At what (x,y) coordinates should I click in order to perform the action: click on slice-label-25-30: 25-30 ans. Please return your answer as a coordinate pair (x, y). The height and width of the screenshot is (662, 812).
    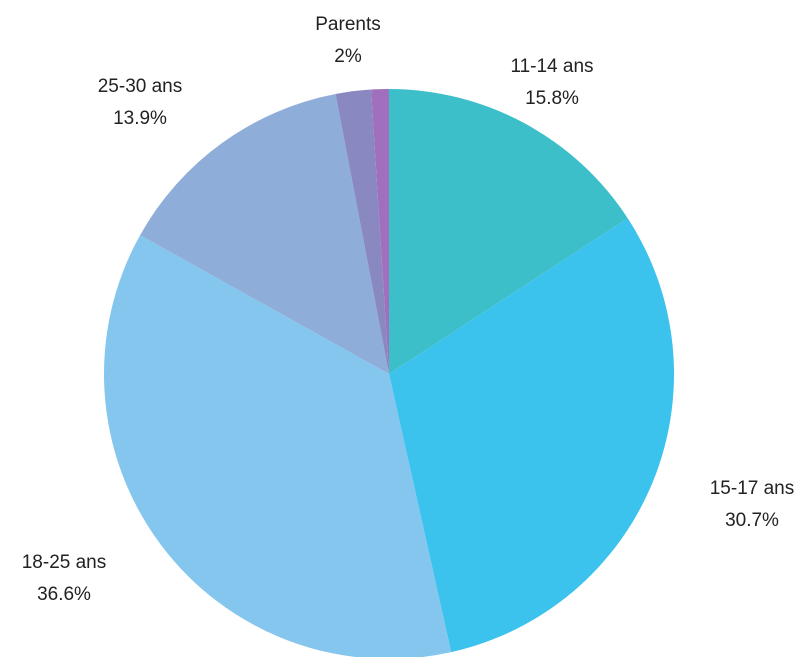
    Looking at the image, I should click on (140, 86).